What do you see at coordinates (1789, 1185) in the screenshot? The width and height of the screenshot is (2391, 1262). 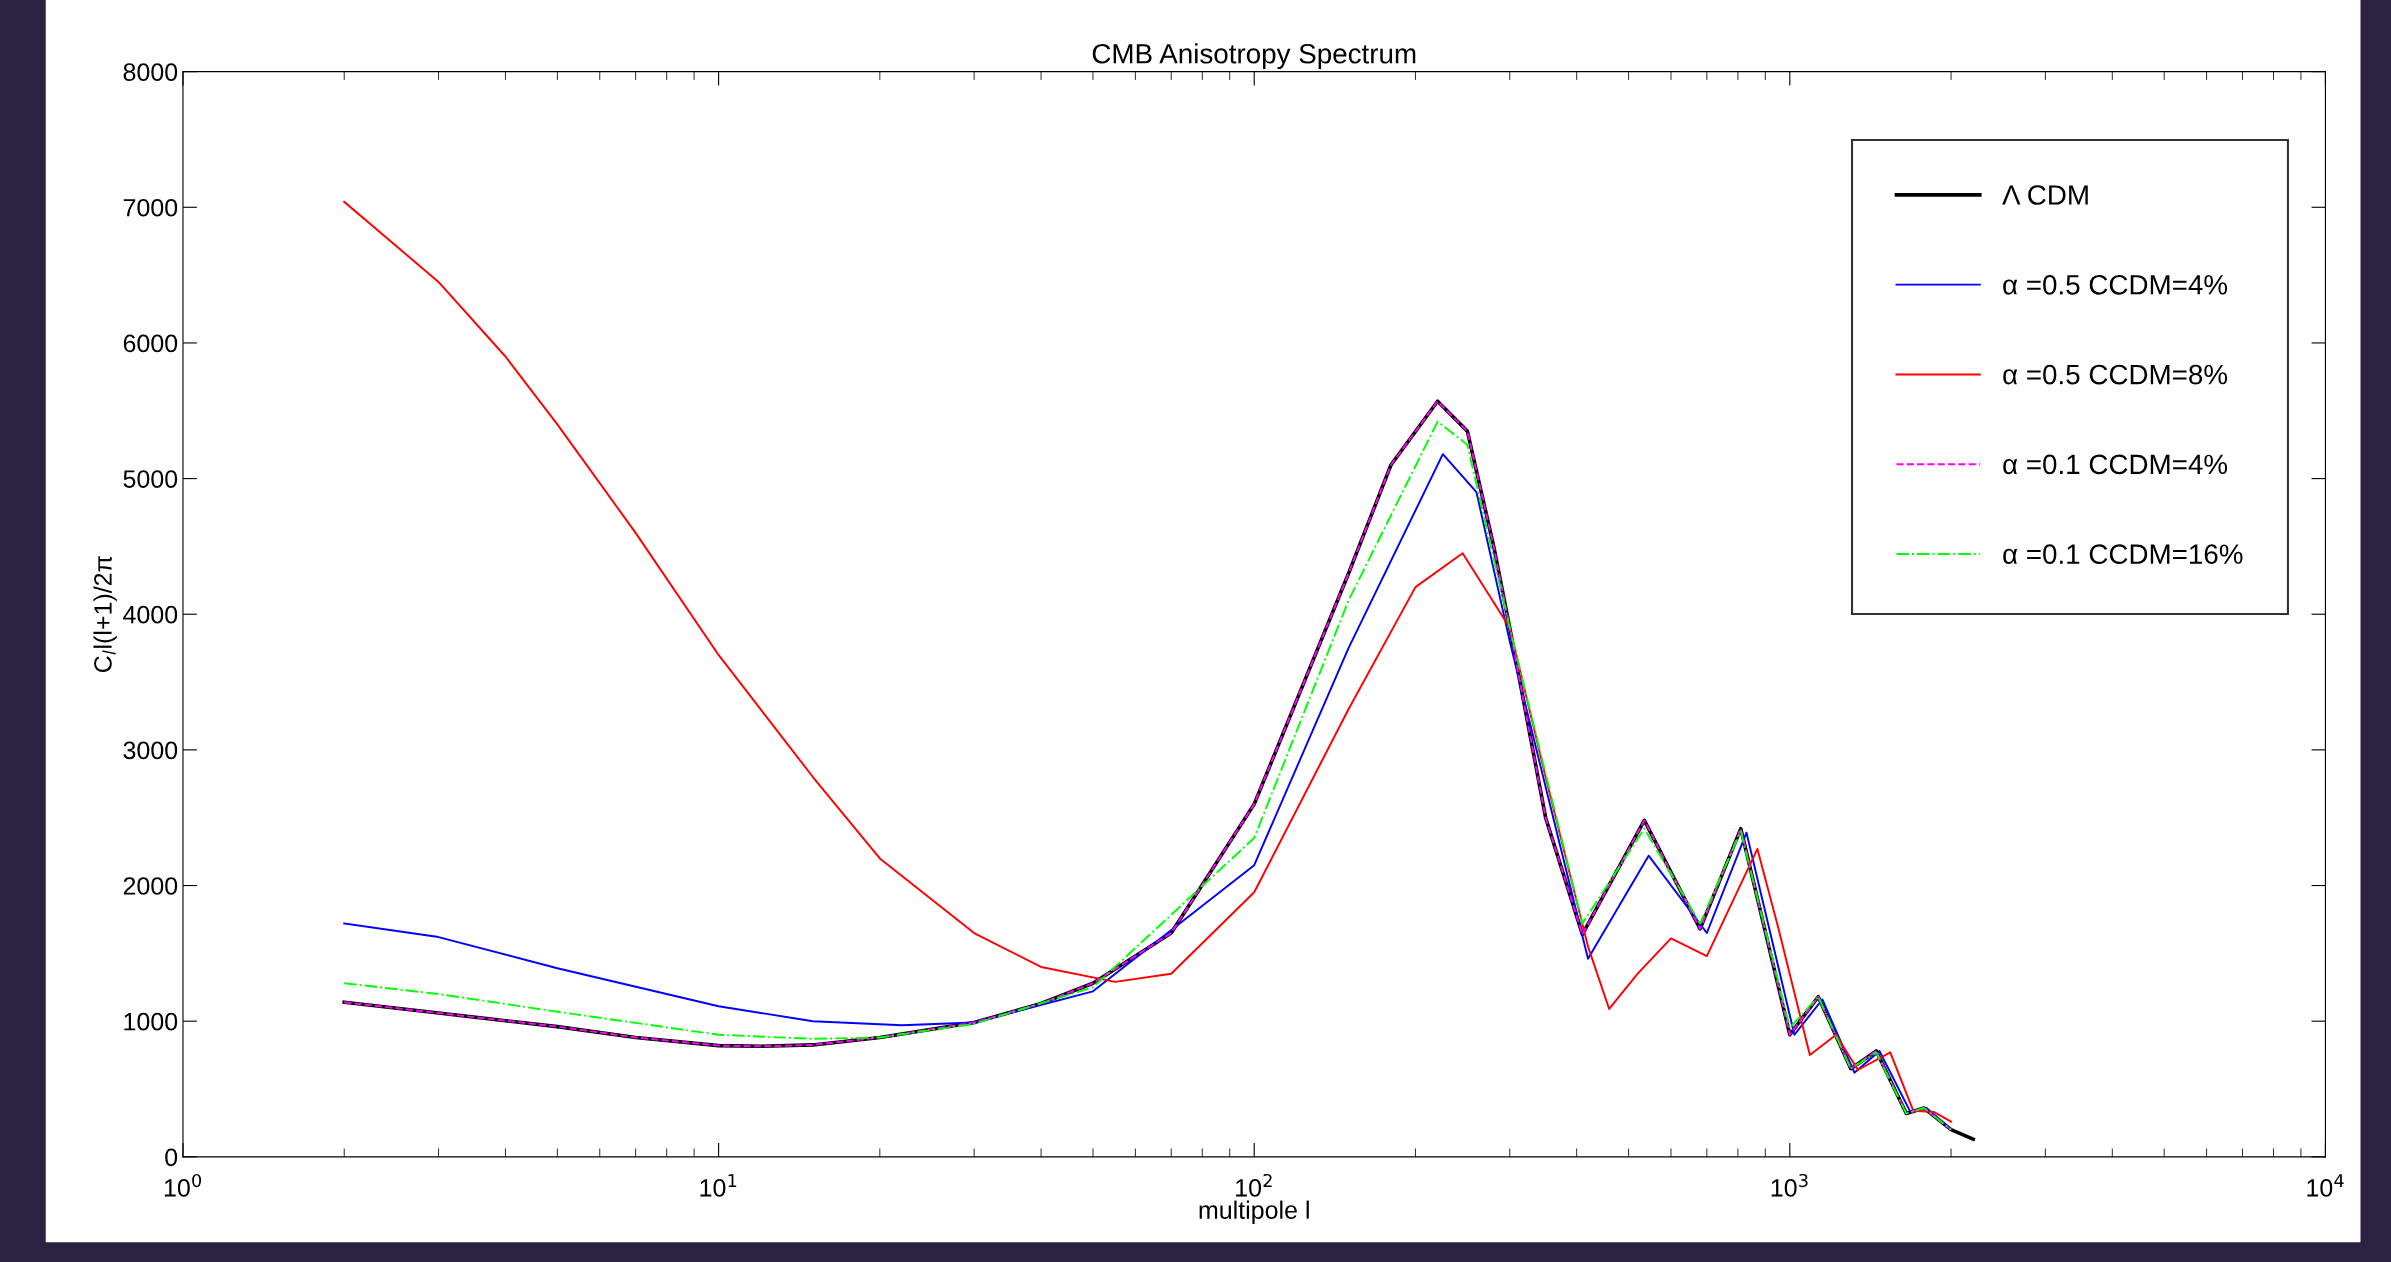 I see `x-tick-label: 10$^{3}$` at bounding box center [1789, 1185].